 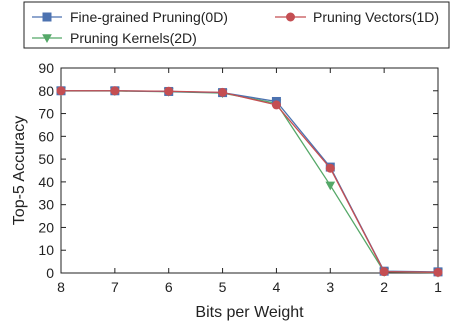 I want to click on y-tick-label: 0, so click(x=50, y=273).